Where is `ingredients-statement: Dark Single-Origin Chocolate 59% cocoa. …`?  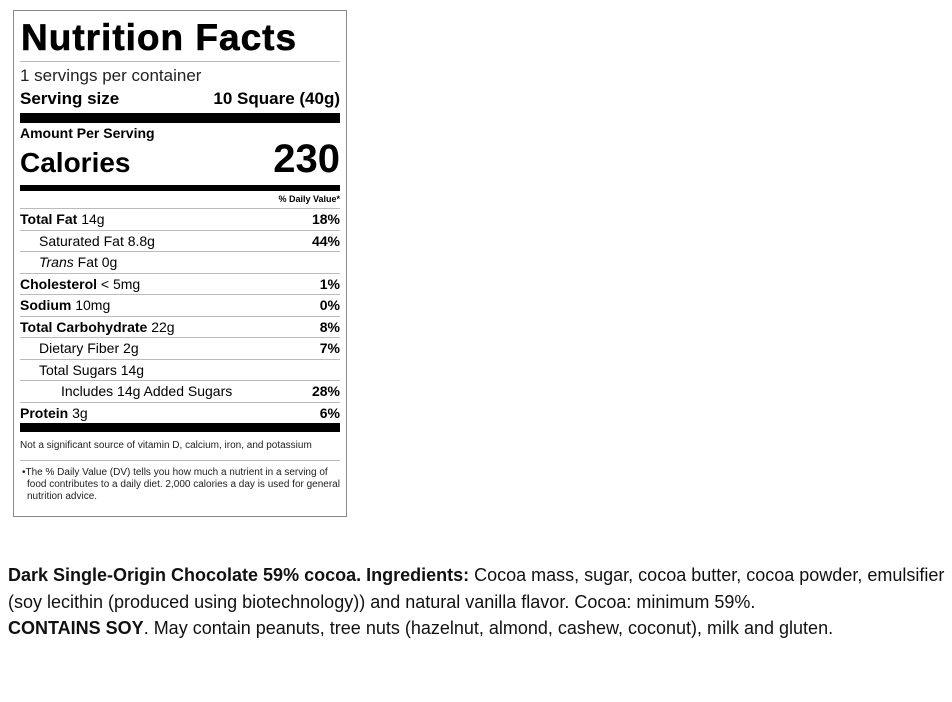
ingredients-statement: Dark Single-Origin Chocolate 59% cocoa. … is located at coordinates (480, 602).